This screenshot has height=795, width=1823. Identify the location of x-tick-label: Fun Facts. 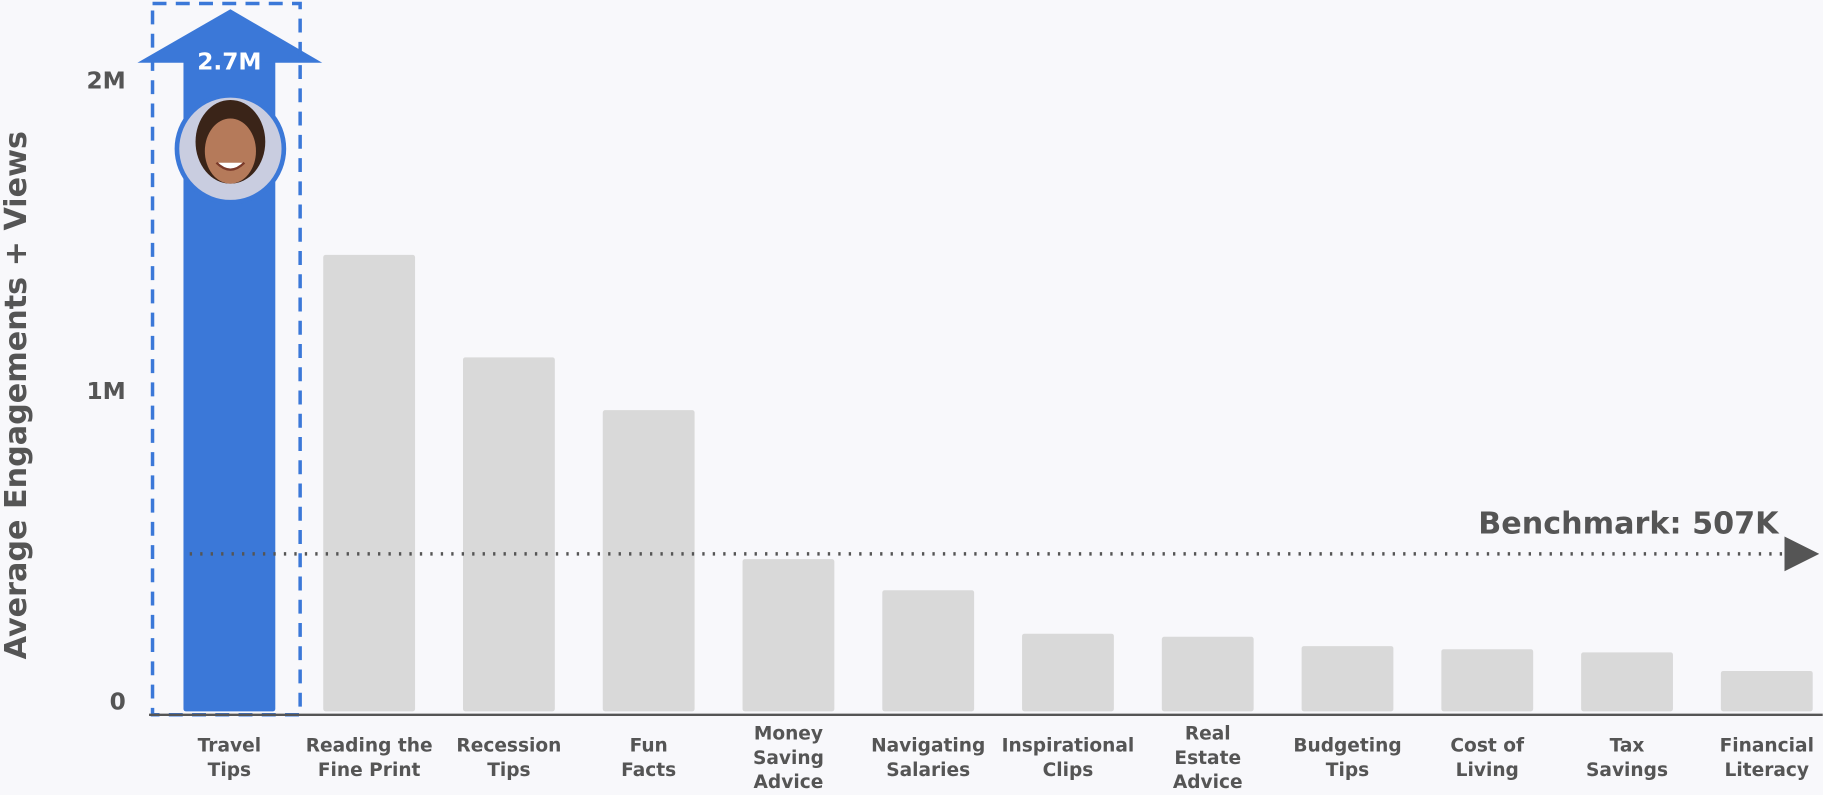
(648, 757).